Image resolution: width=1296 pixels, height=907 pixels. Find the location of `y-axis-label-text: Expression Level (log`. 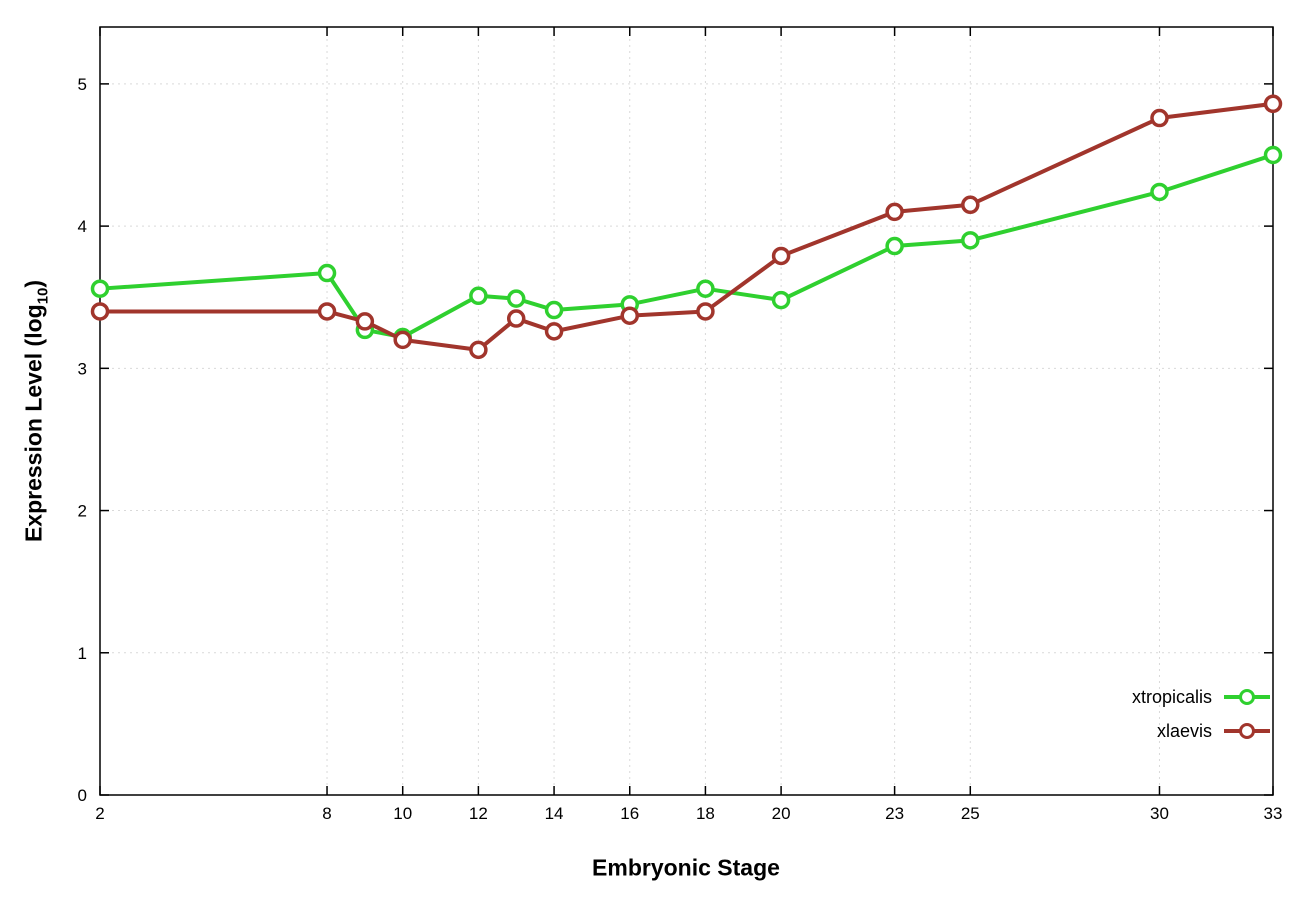

y-axis-label-text: Expression Level (log is located at coordinates (33, 423).